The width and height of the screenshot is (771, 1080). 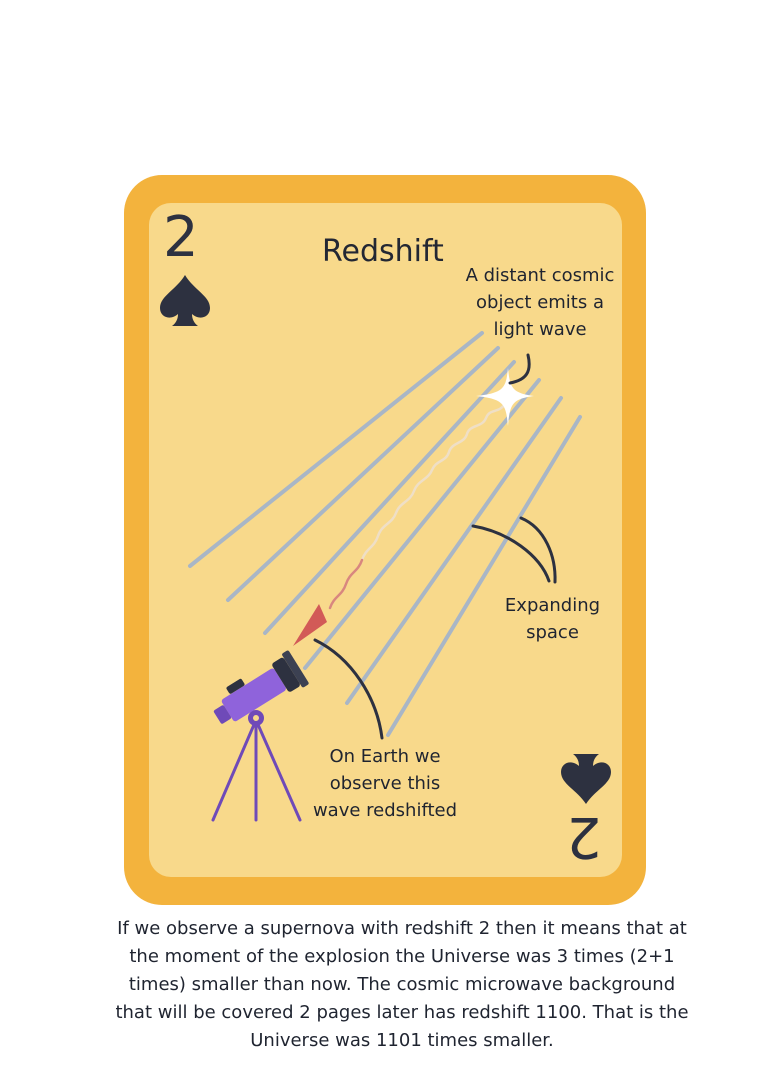 I want to click on earth-label-line: observe this, so click(x=385, y=783).